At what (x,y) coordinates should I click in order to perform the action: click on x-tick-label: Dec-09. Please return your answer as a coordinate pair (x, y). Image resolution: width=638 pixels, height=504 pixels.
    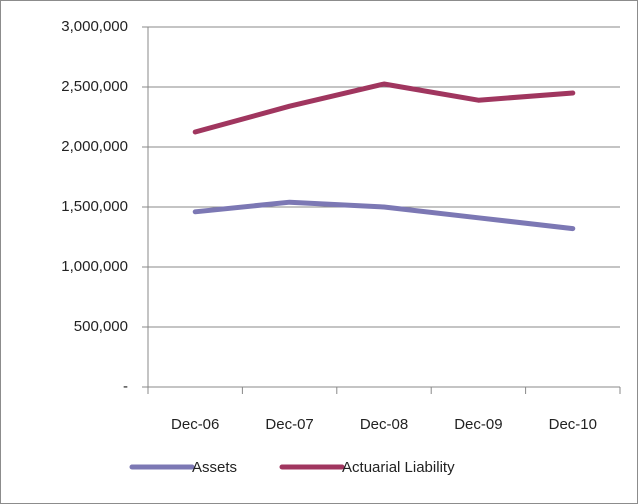
    Looking at the image, I should click on (478, 424).